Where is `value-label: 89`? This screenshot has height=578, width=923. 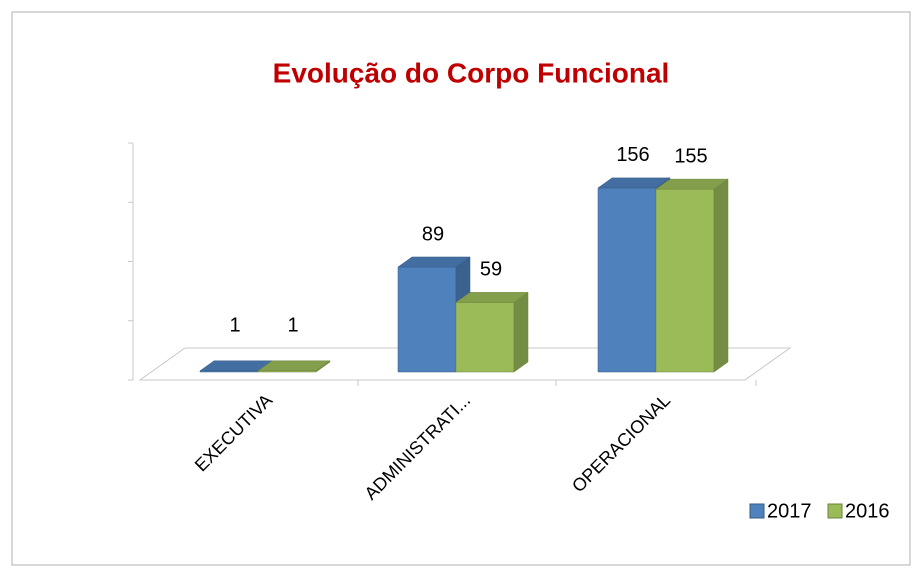
value-label: 89 is located at coordinates (433, 234).